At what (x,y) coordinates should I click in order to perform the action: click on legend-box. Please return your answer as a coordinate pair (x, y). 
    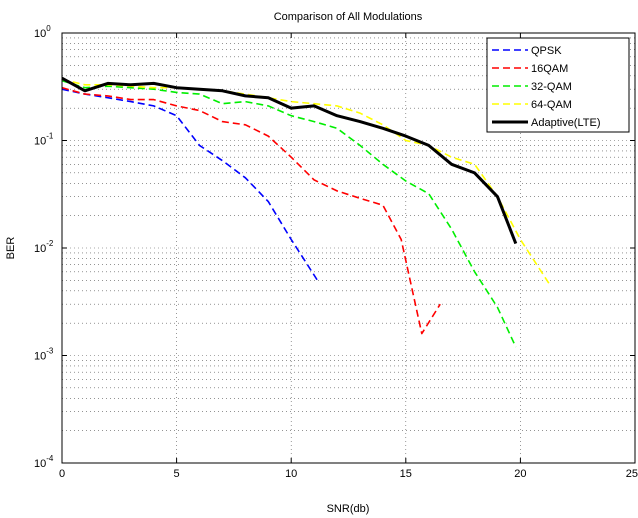
    Looking at the image, I should click on (558, 85).